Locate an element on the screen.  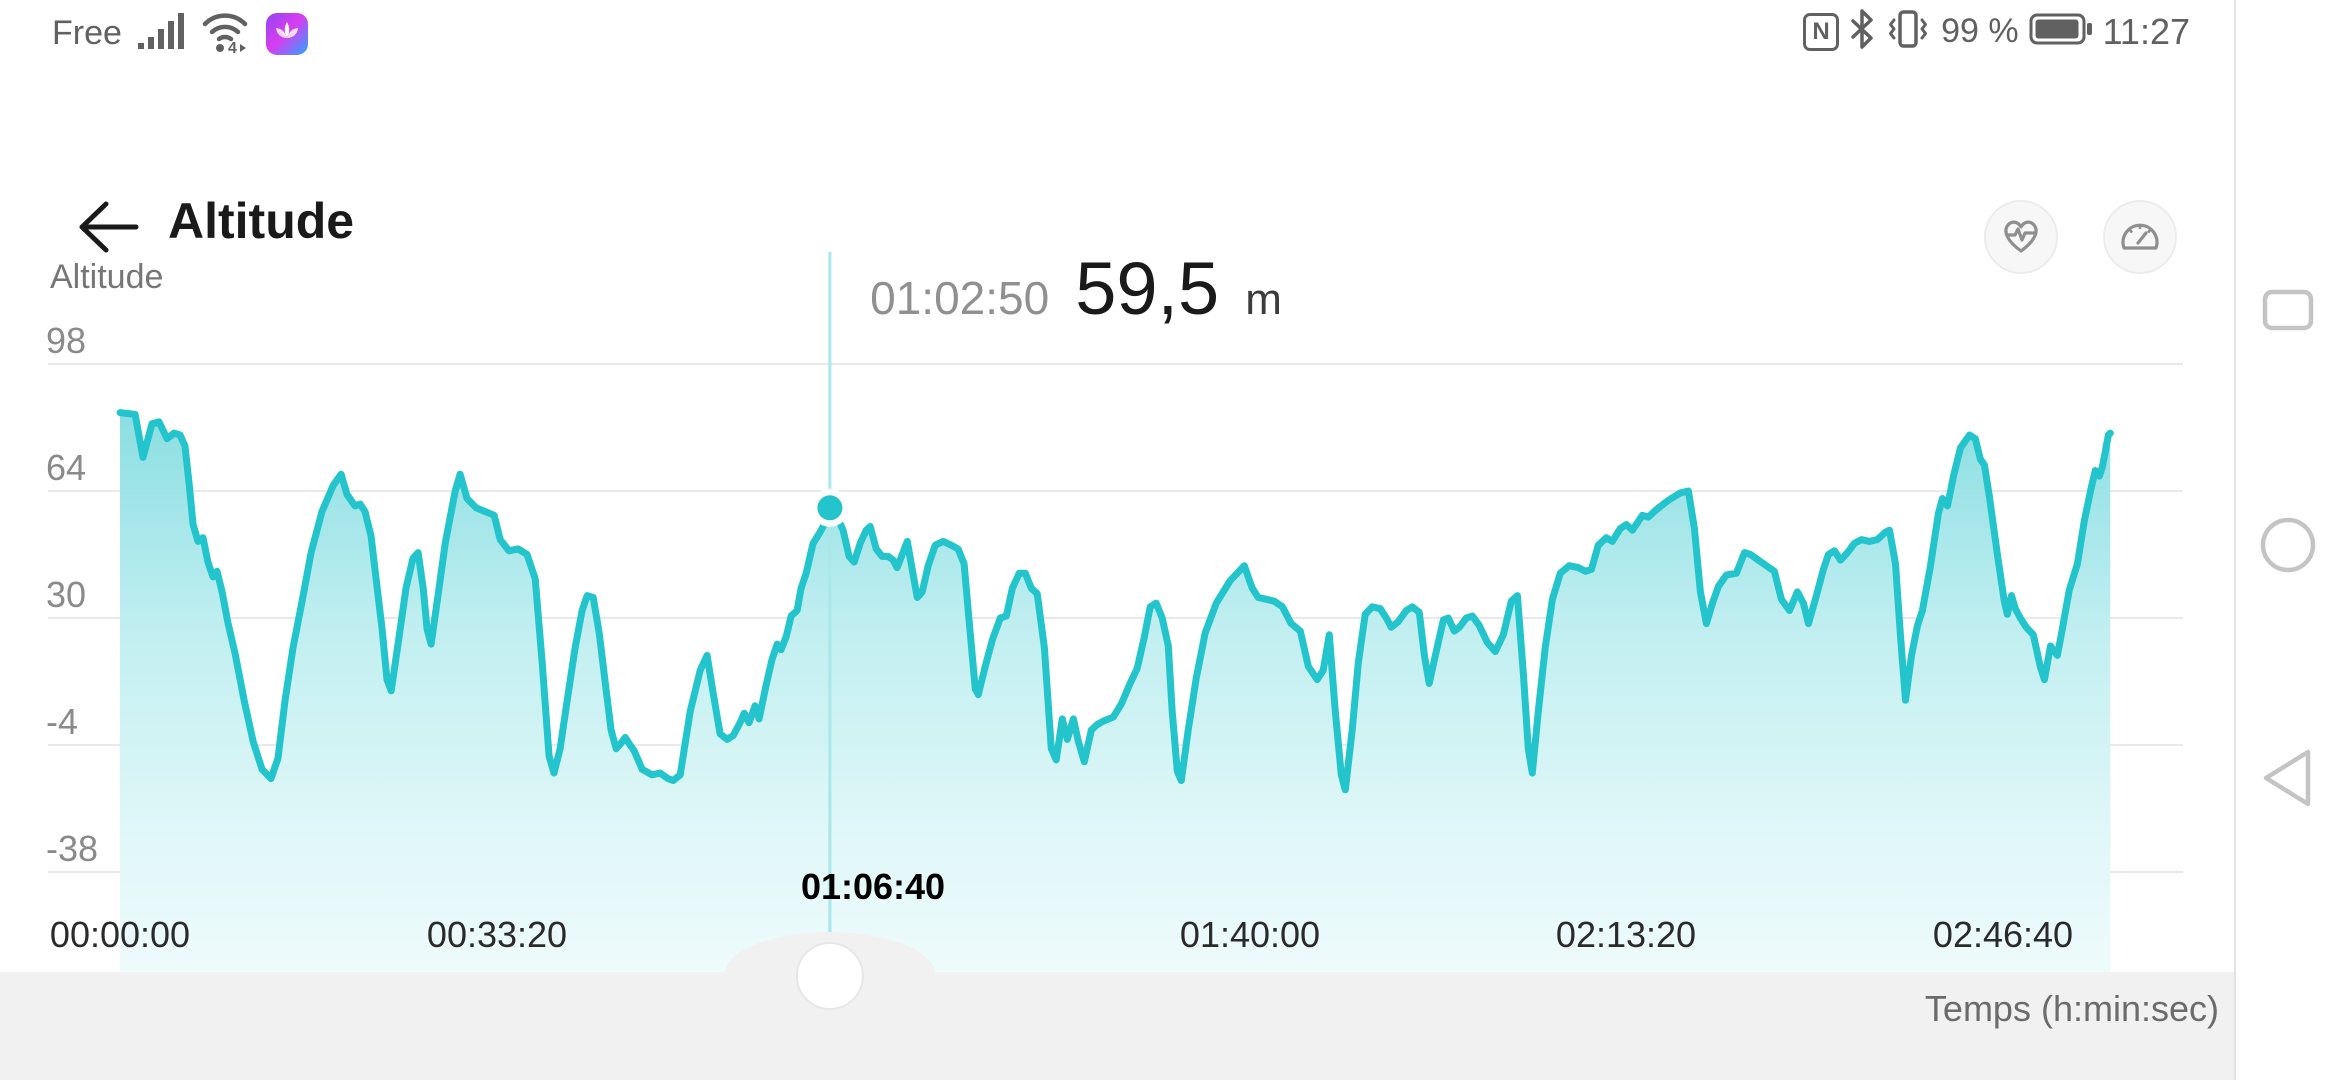
gauge-icon is located at coordinates (2140, 237).